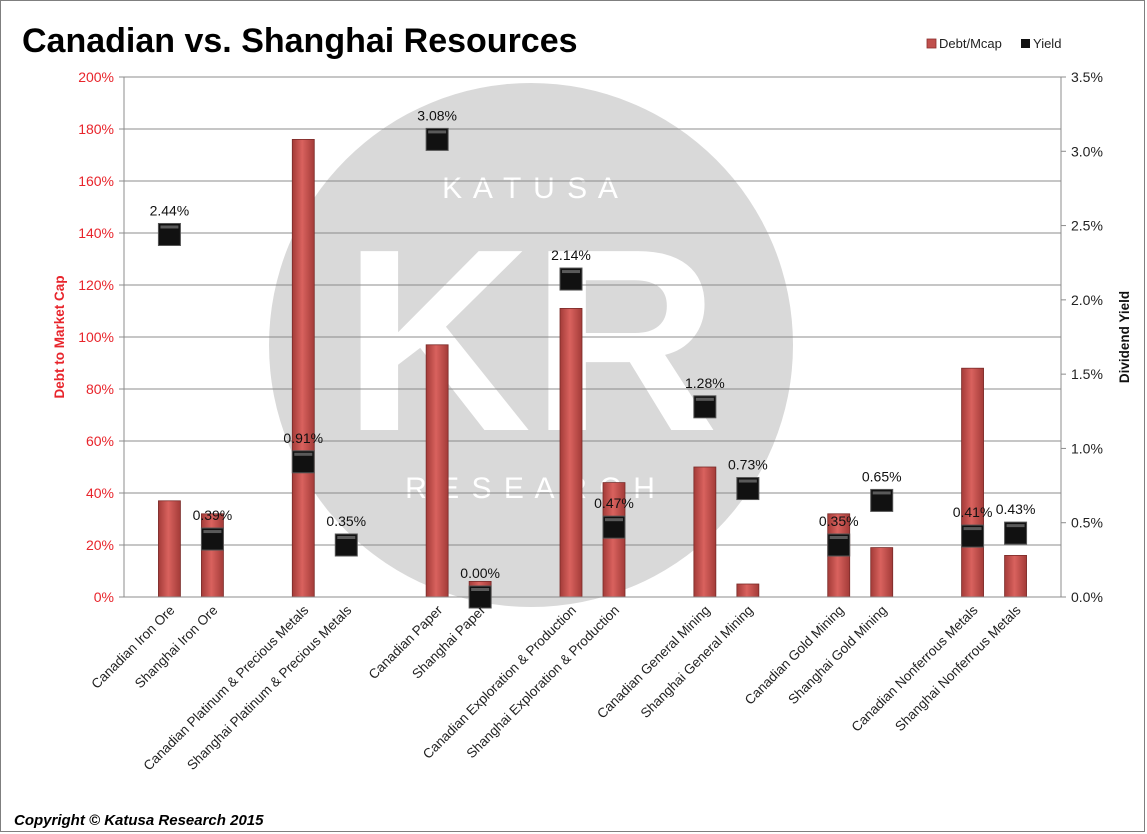  I want to click on left-tick-label: 100%, so click(96, 337).